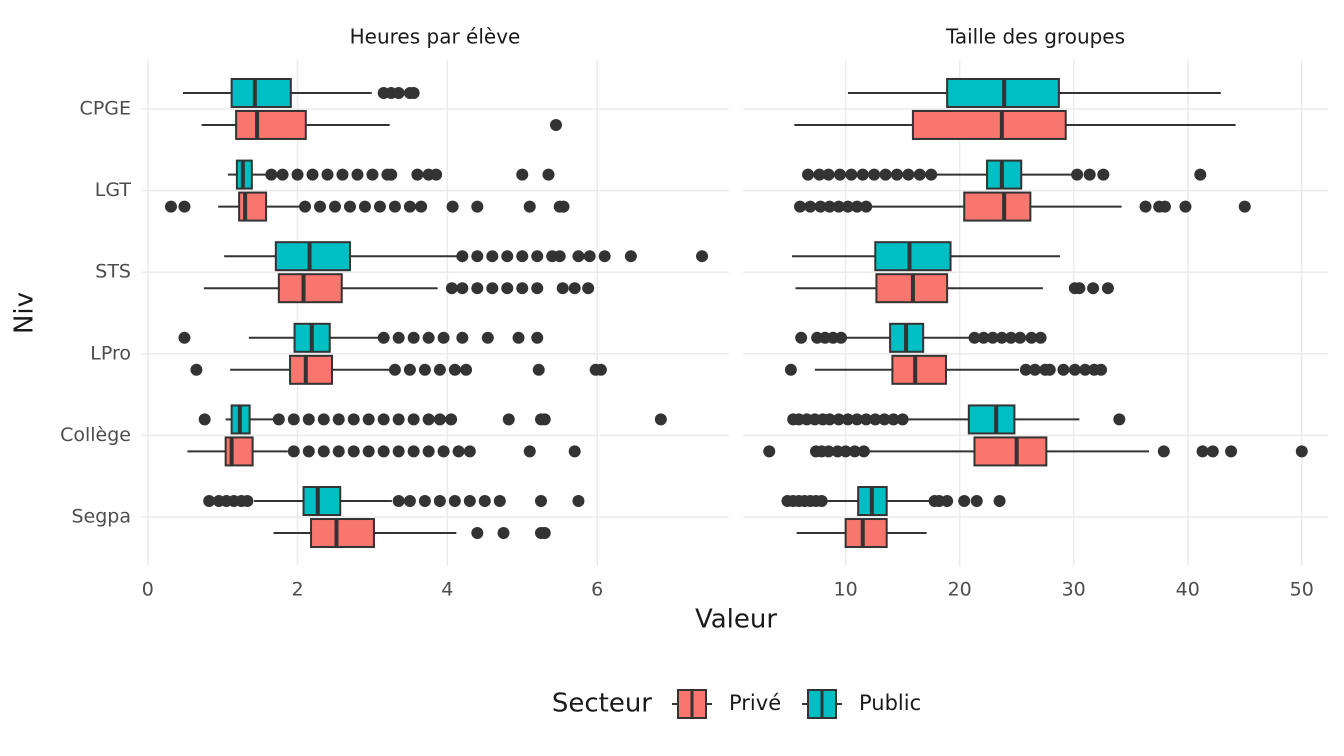 The width and height of the screenshot is (1344, 756). I want to click on y-tick-label: STS, so click(113, 272).